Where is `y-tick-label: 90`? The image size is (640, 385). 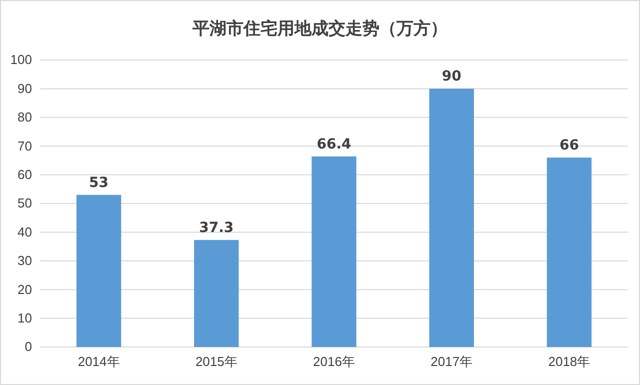
y-tick-label: 90 is located at coordinates (25, 88).